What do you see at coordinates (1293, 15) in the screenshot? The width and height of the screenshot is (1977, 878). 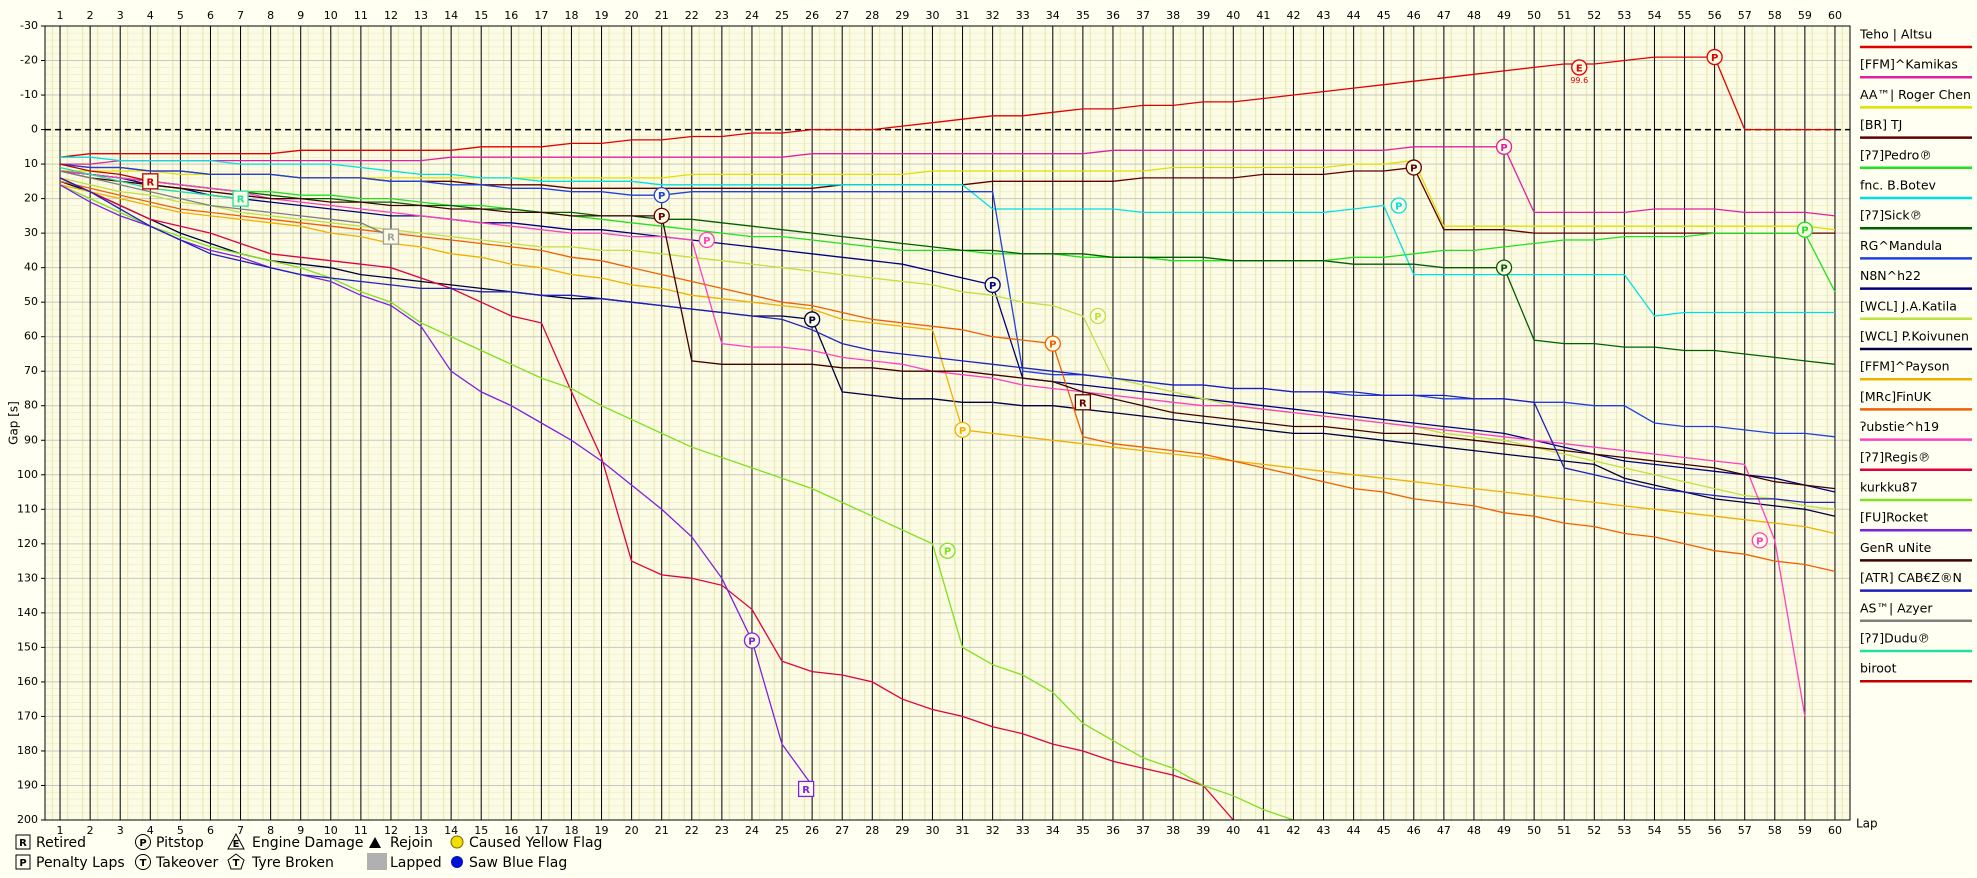 I see `x-tick-label: 42` at bounding box center [1293, 15].